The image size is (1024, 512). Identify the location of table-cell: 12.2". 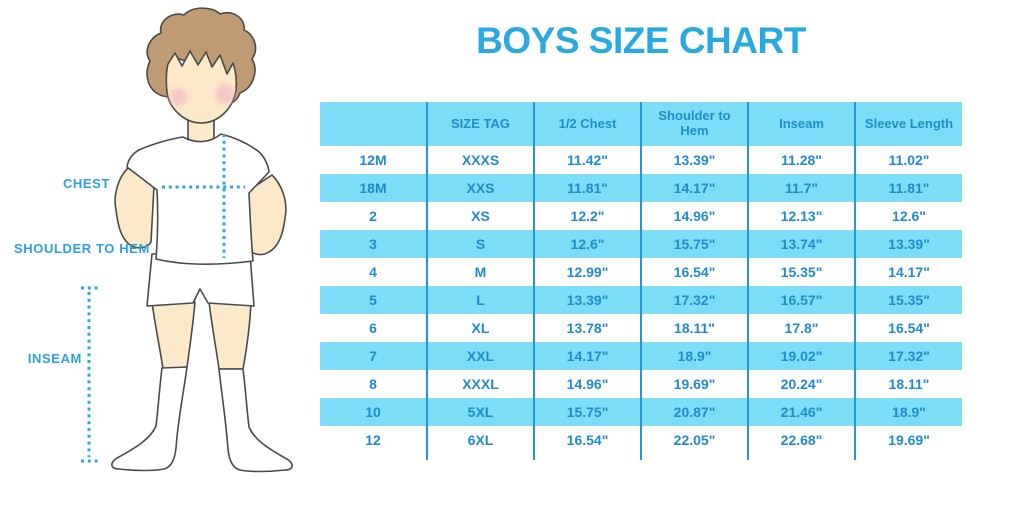
(587, 216).